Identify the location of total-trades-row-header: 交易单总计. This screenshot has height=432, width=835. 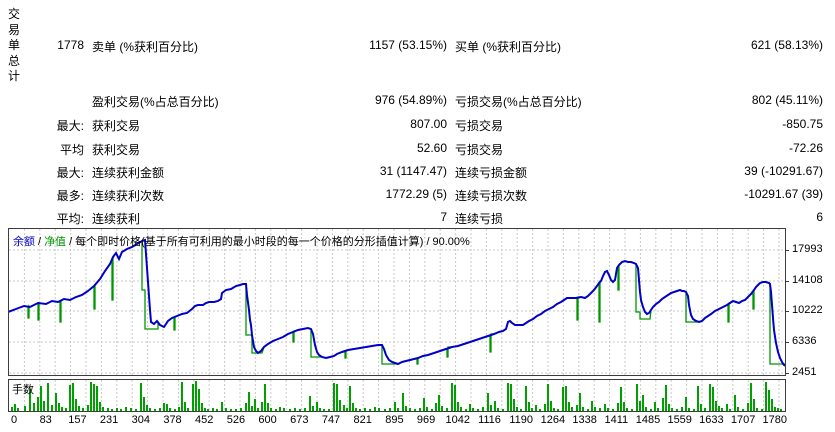
(14, 45).